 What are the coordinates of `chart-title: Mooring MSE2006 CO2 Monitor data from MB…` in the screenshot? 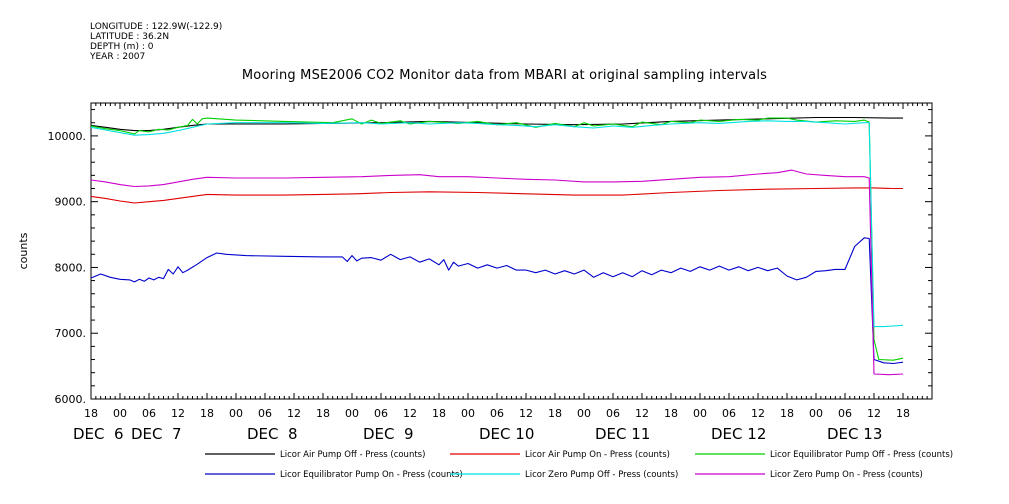 It's located at (504, 75).